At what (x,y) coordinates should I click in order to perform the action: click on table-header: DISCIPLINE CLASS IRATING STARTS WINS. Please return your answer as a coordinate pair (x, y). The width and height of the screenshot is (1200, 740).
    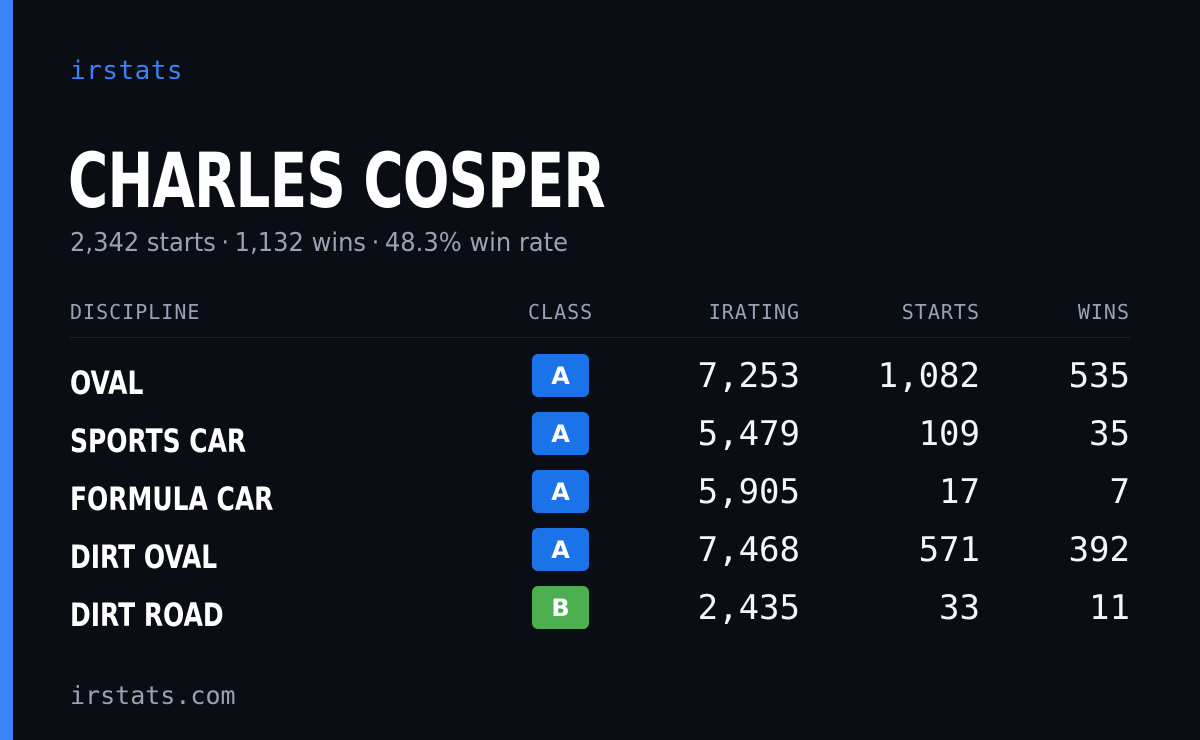
    Looking at the image, I should click on (600, 318).